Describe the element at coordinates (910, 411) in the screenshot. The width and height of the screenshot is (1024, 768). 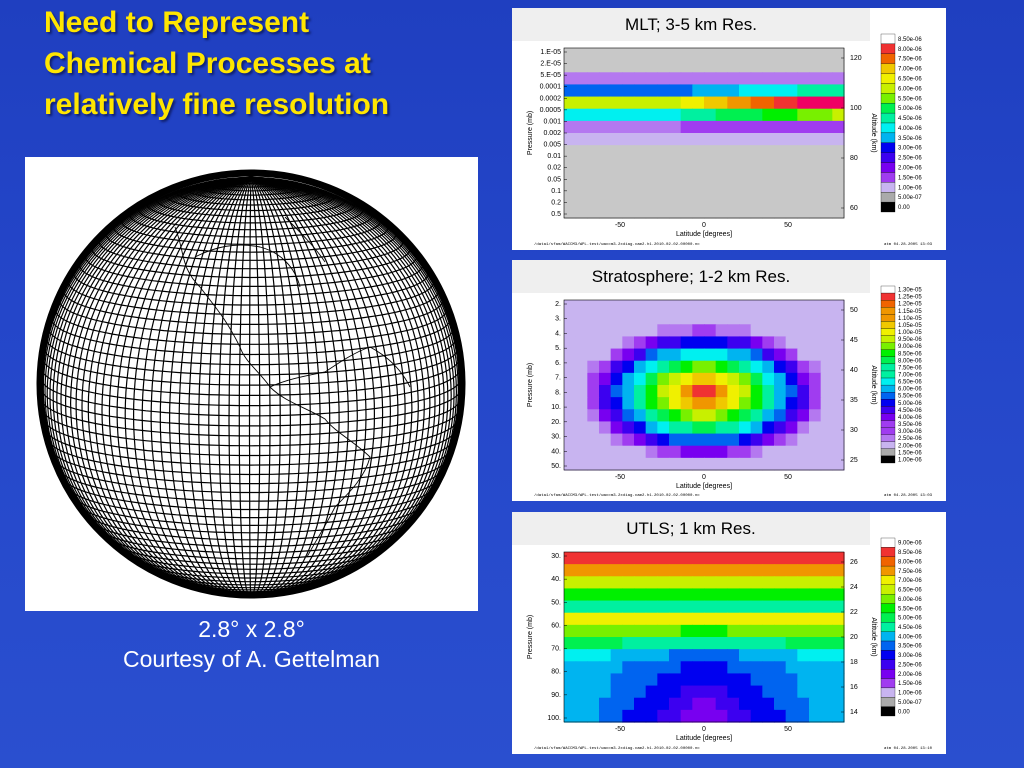
I see `legend-label: 4.50e-06` at that location.